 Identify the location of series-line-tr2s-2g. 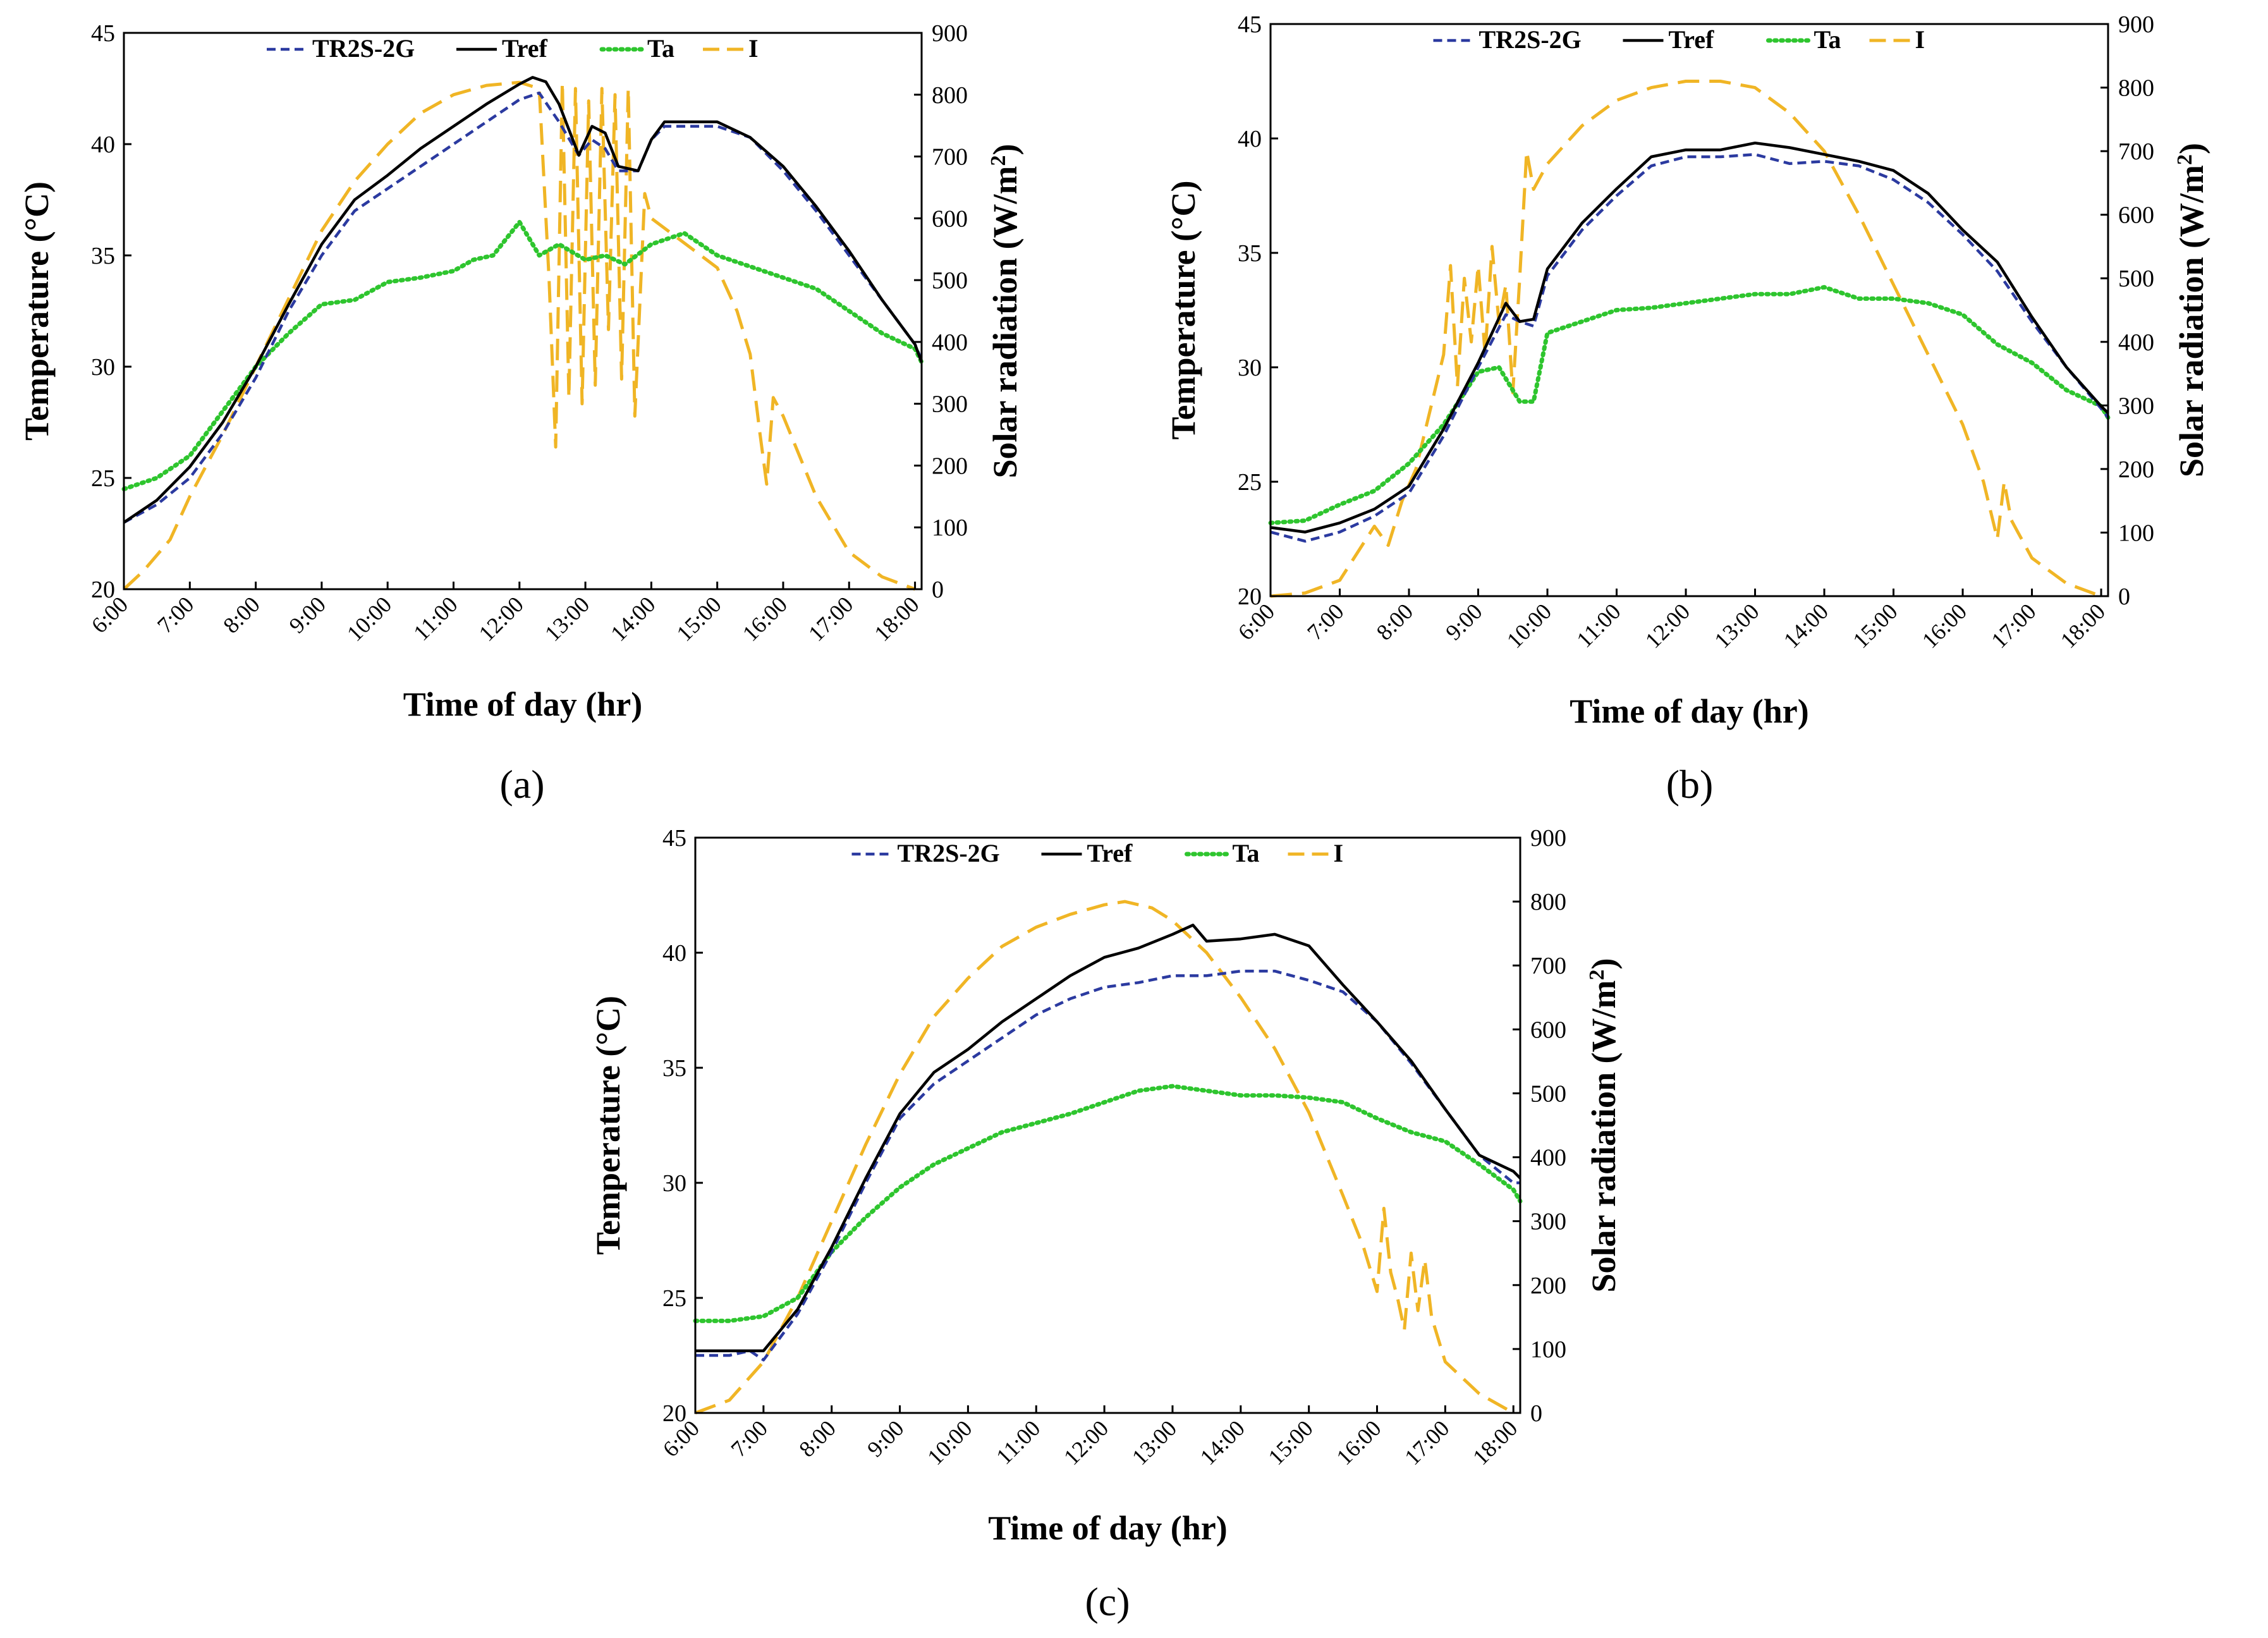
(1689, 348).